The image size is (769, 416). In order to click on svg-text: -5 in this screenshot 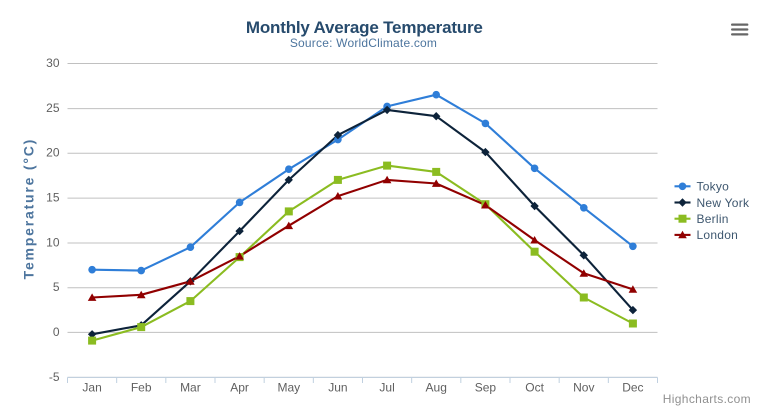, I will do `click(54, 377)`.